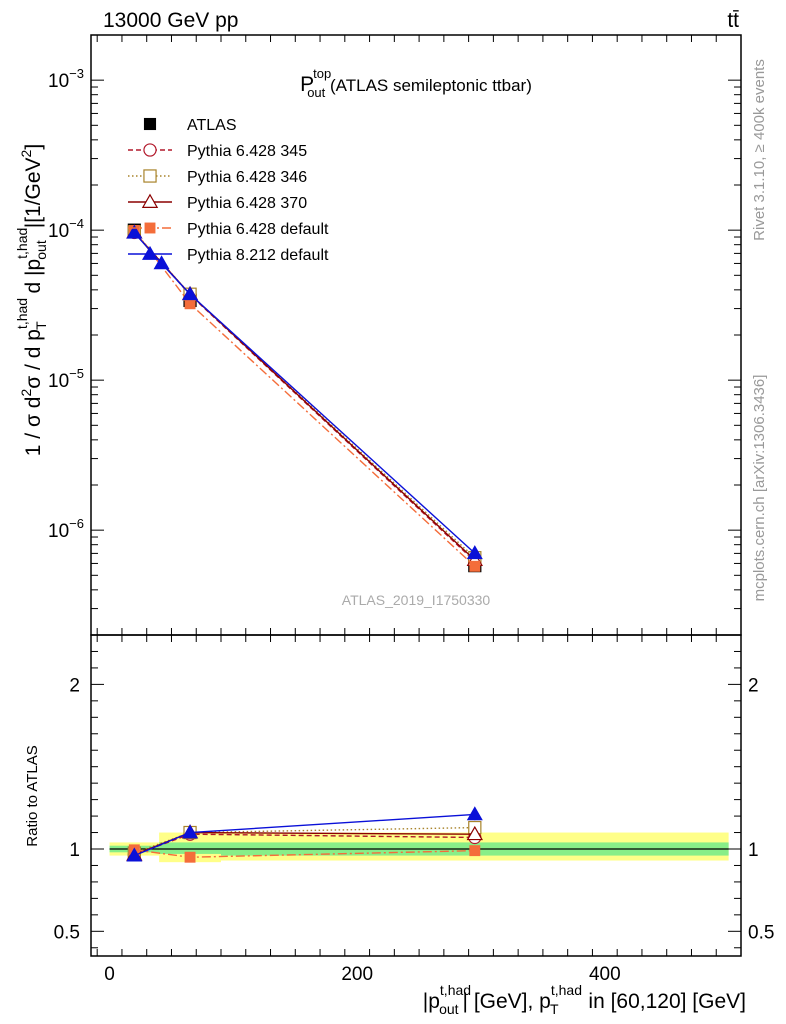 This screenshot has height=1024, width=786. Describe the element at coordinates (759, 150) in the screenshot. I see `rivet-label: Rivet 3.1.10, ≥ 400k events` at that location.